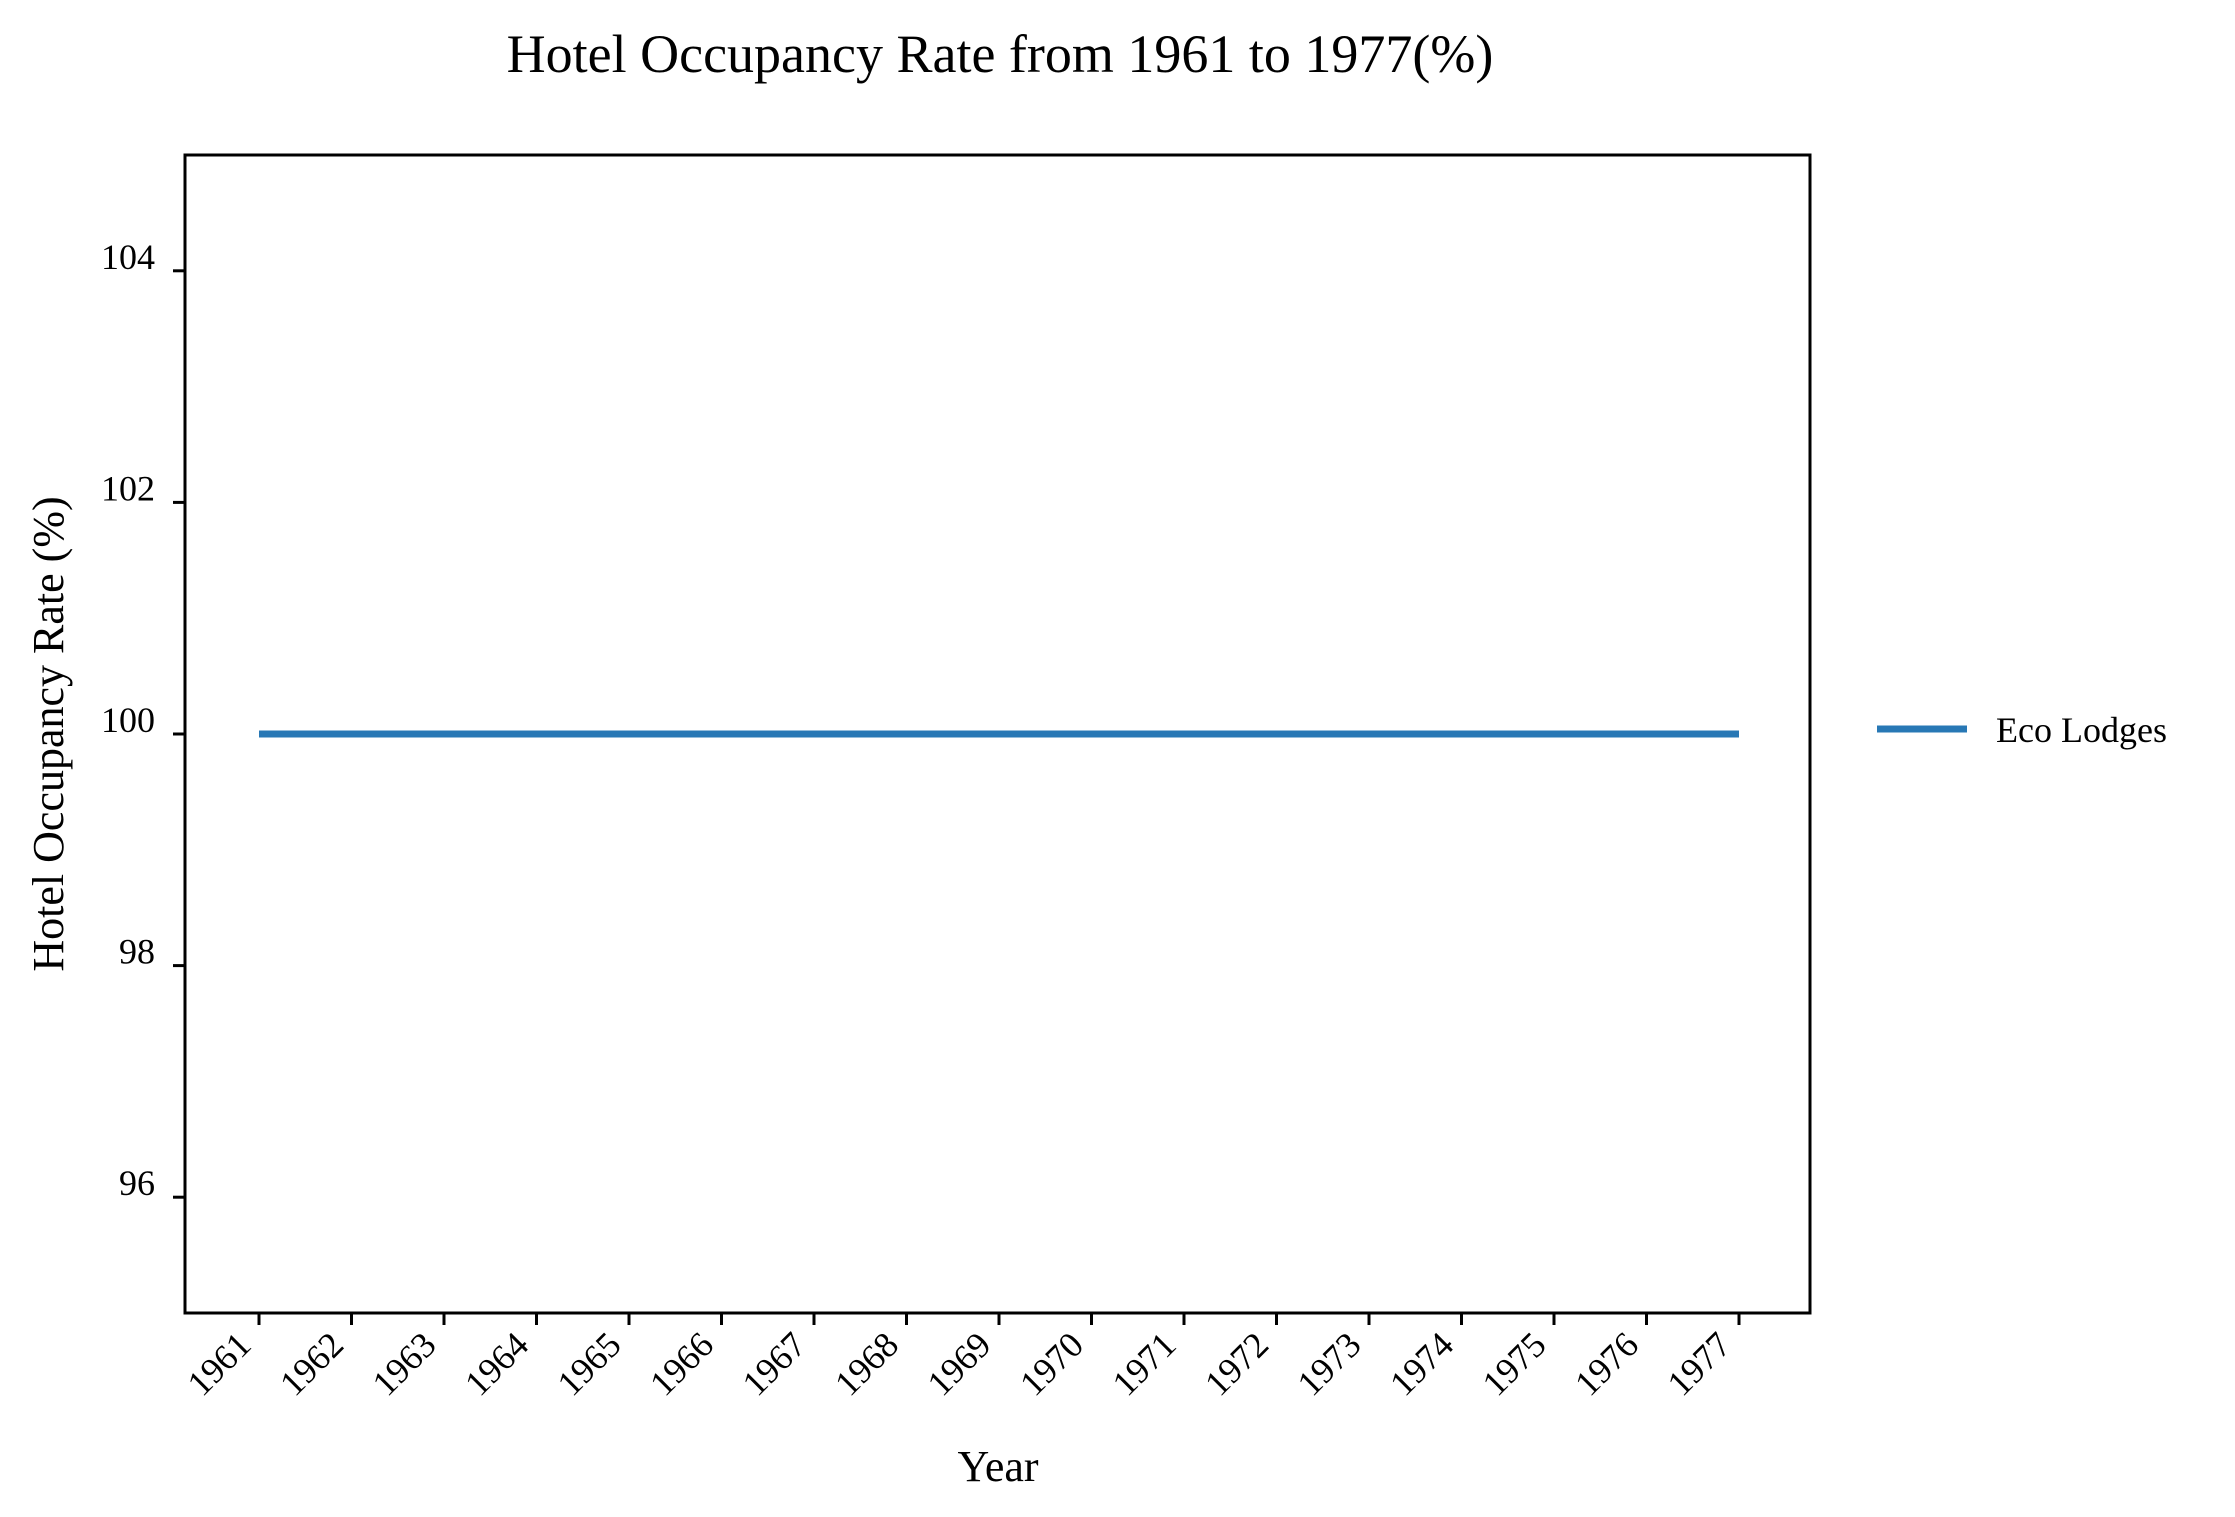  What do you see at coordinates (311, 1363) in the screenshot?
I see `x-tick-label: 1962` at bounding box center [311, 1363].